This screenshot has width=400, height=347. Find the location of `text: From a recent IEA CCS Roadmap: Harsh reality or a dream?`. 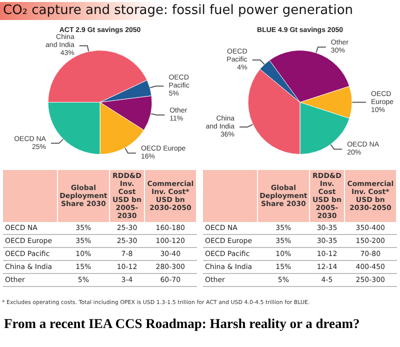

text: From a recent IEA CCS Roadmap: Harsh reality or a dream? is located at coordinates (182, 324).